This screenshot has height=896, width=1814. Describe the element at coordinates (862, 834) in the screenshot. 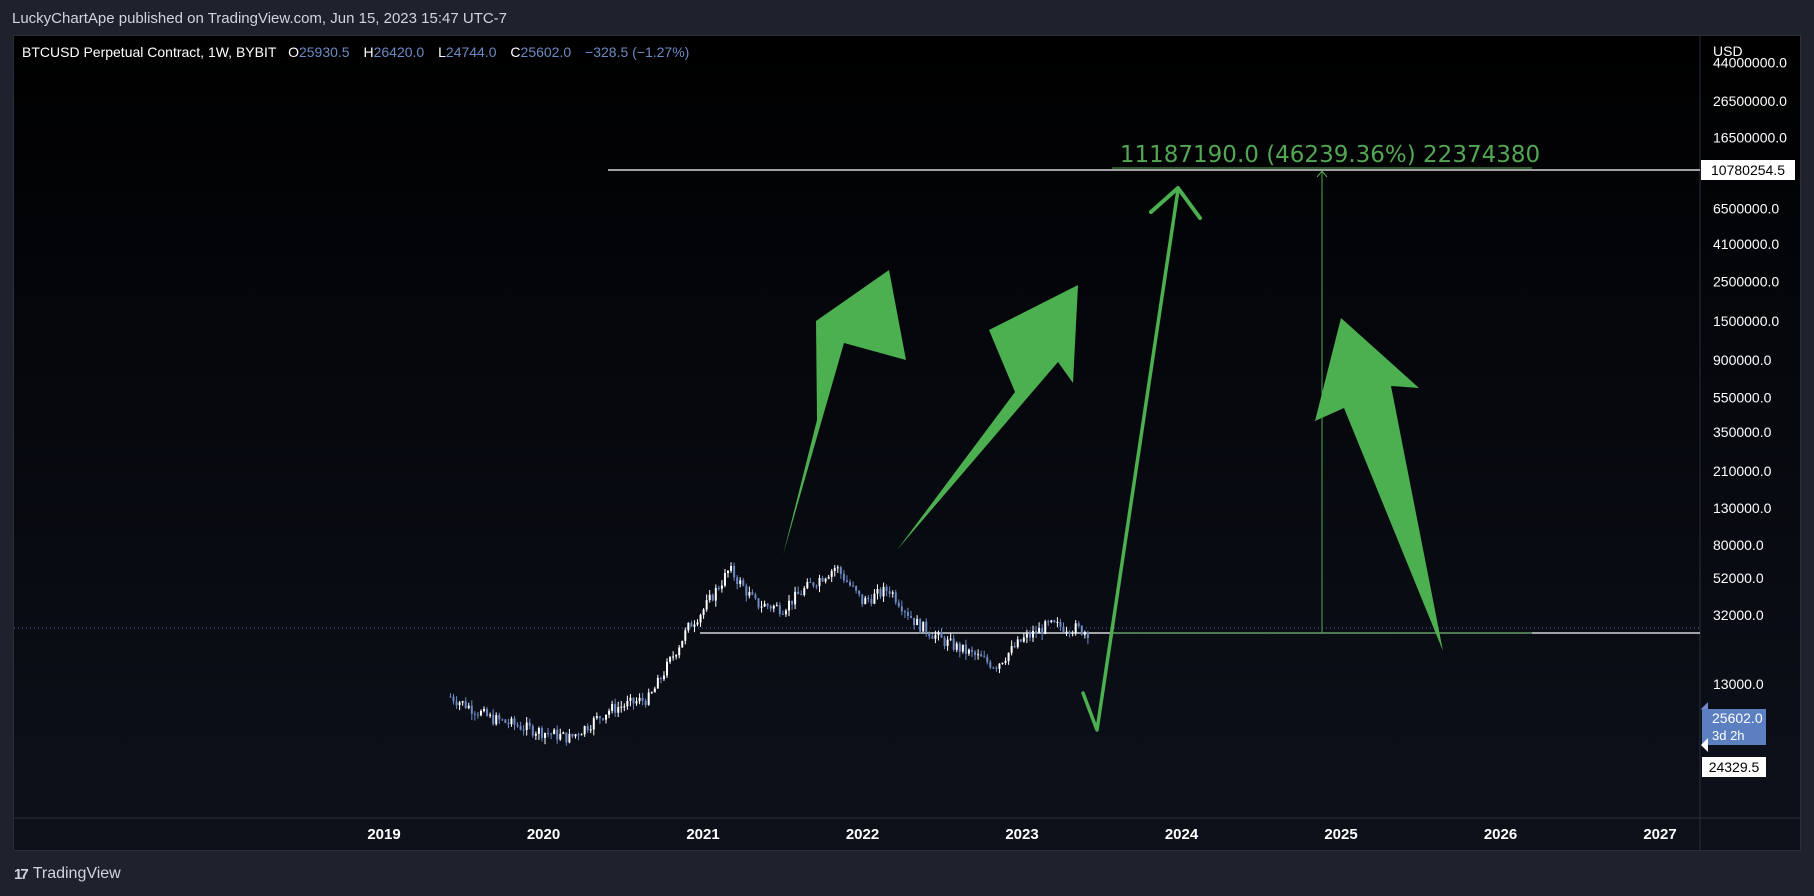

I see `x-tick-label: 2022` at that location.